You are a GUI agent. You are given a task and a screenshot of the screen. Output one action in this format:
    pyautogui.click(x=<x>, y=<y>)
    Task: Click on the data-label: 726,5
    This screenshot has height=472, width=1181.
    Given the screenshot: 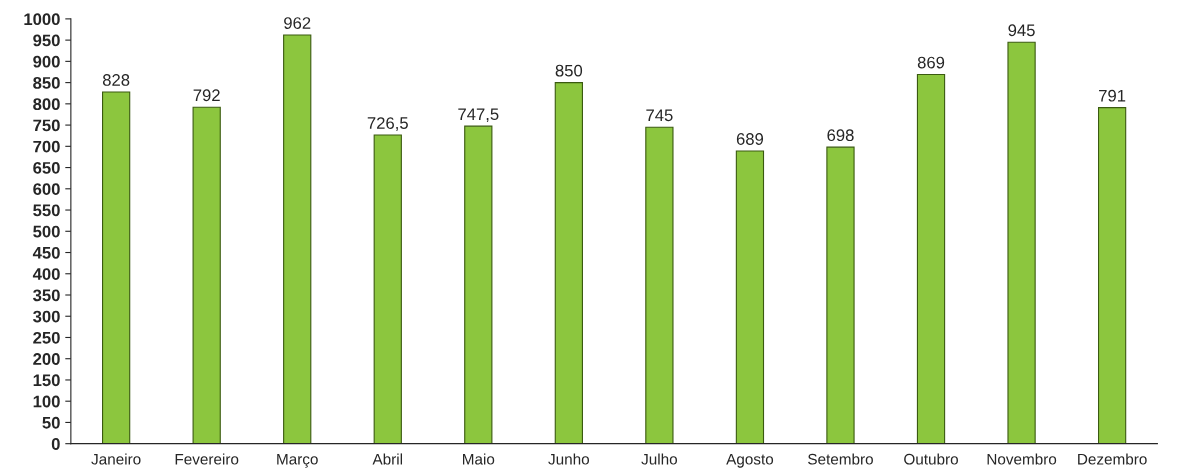 What is the action you would take?
    pyautogui.click(x=387, y=124)
    